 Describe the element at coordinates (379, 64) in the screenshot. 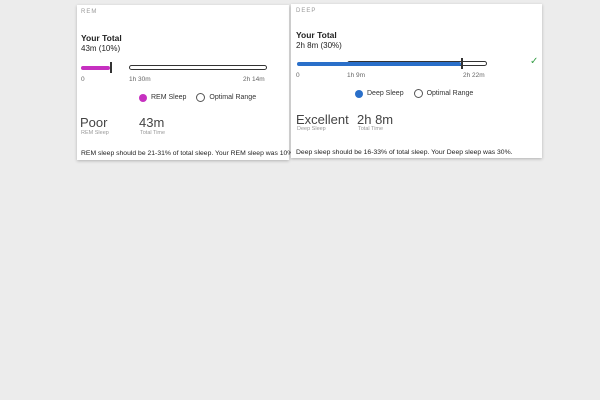

I see `deep-value-bar` at that location.